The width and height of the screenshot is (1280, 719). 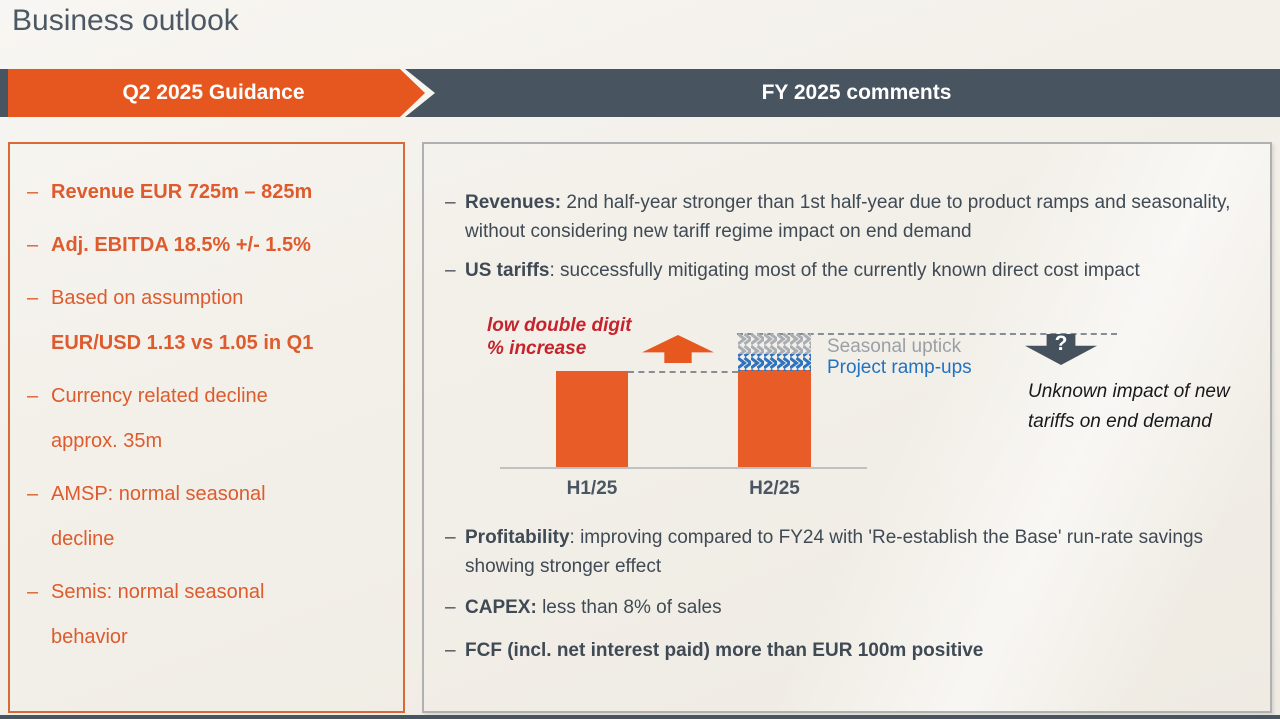 What do you see at coordinates (147, 298) in the screenshot?
I see `guidance-line: Based on assumption` at bounding box center [147, 298].